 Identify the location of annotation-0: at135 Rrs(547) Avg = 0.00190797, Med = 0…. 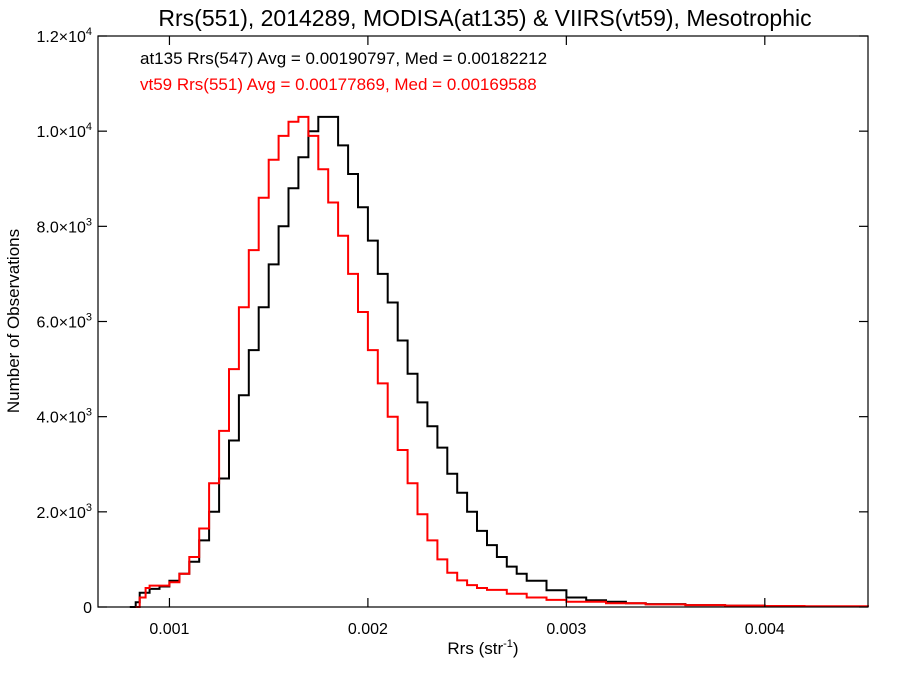
(343, 58).